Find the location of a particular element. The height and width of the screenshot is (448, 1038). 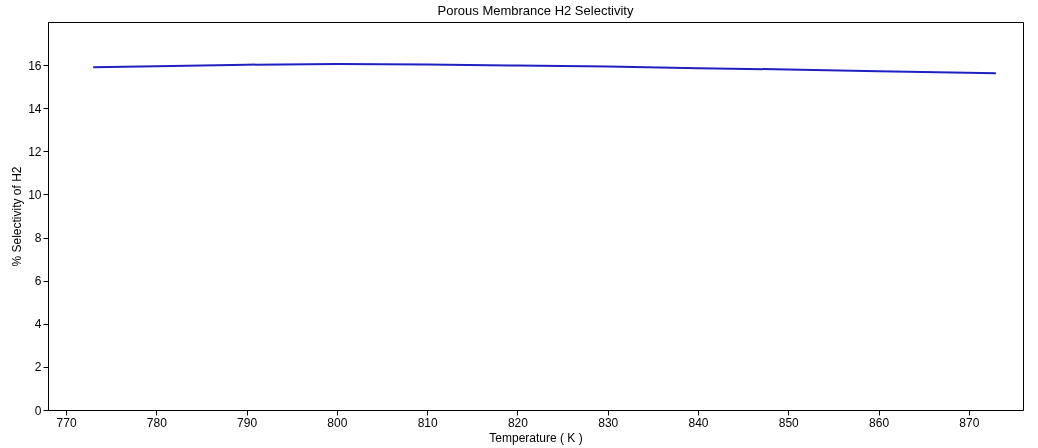

y-tick-label: 0 is located at coordinates (38, 410).